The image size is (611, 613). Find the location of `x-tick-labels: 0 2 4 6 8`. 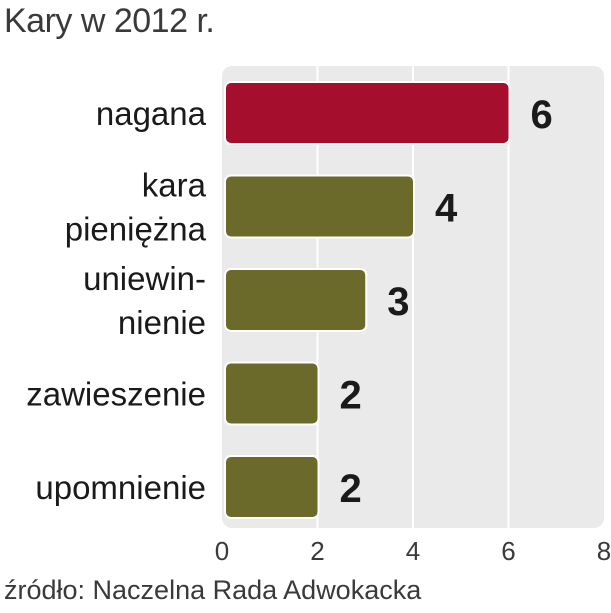

x-tick-labels: 0 2 4 6 8 is located at coordinates (413, 551).